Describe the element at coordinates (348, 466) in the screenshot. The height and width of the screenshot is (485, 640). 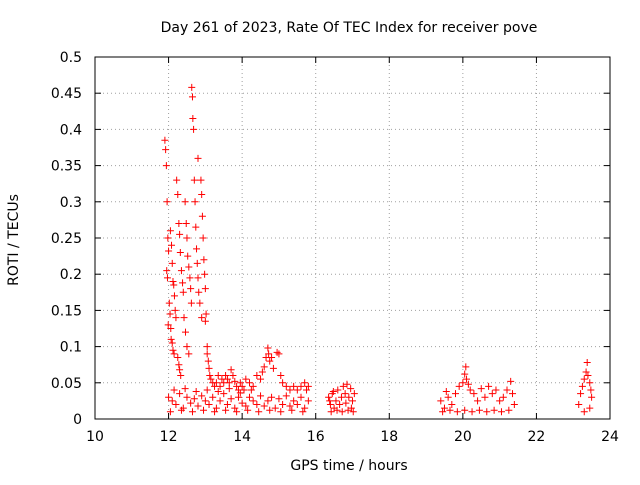
I see `x-axis-label: GPS time / hours` at that location.